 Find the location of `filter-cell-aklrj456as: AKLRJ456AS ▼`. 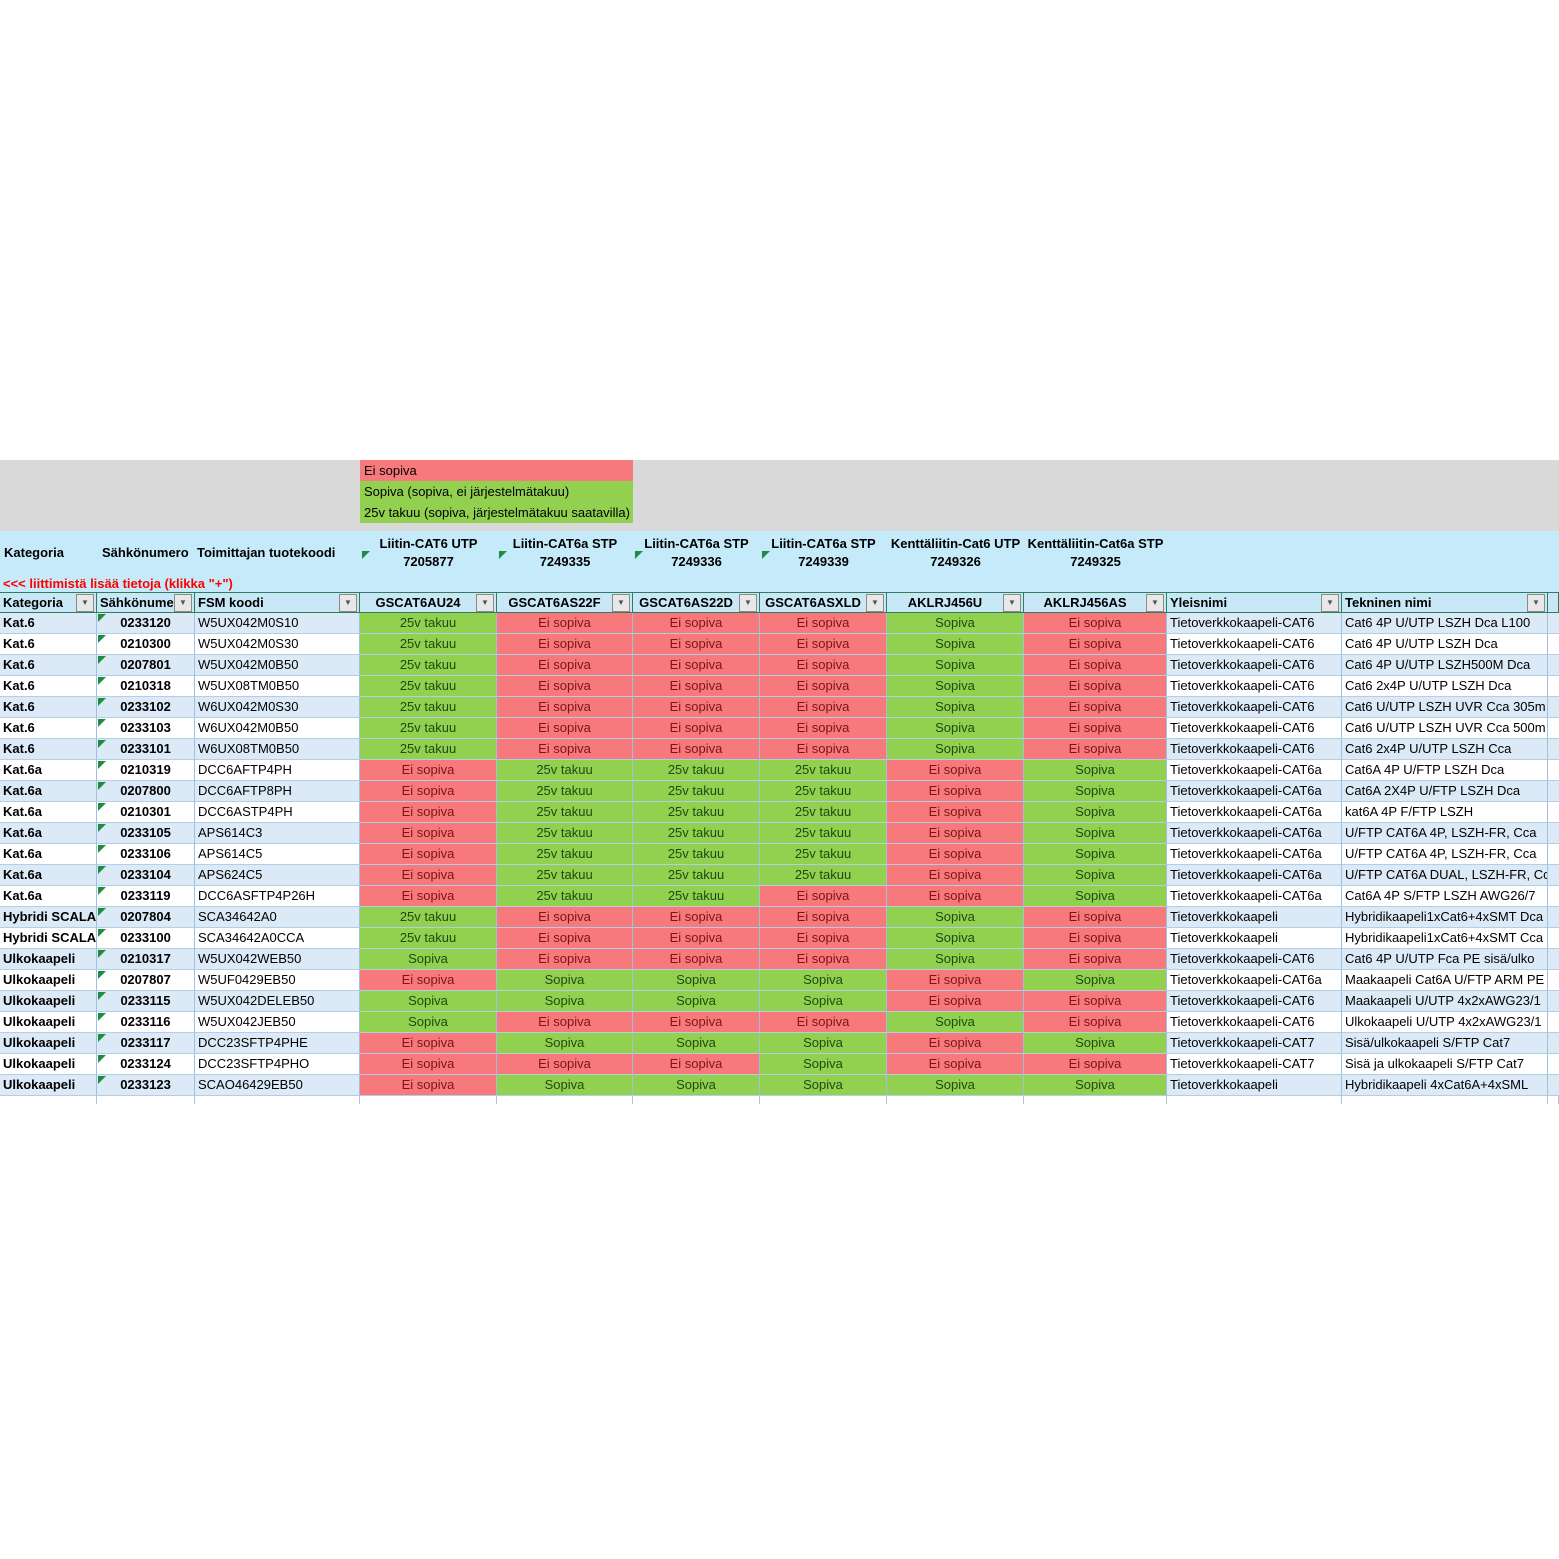

filter-cell-aklrj456as: AKLRJ456AS ▼ is located at coordinates (1095, 602).